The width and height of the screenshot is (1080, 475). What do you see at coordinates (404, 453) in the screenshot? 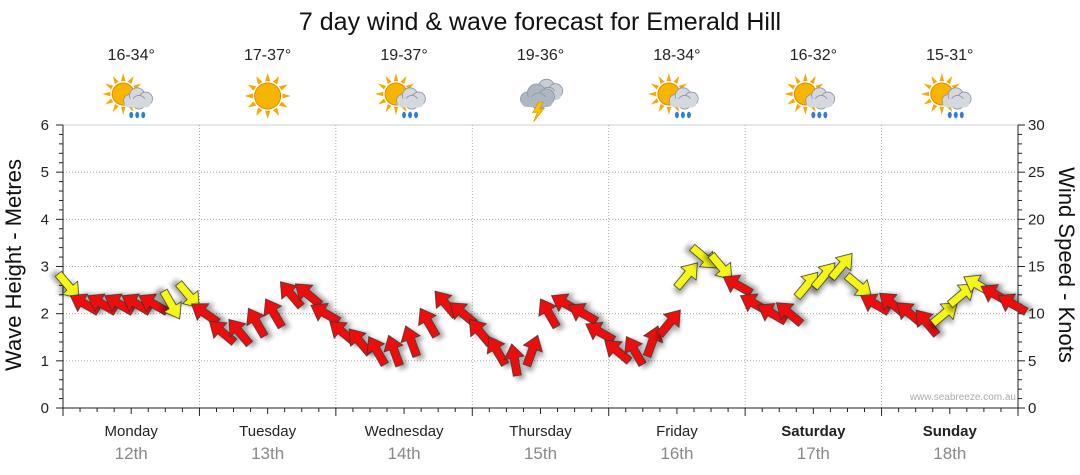
I see `date-label: 14th` at bounding box center [404, 453].